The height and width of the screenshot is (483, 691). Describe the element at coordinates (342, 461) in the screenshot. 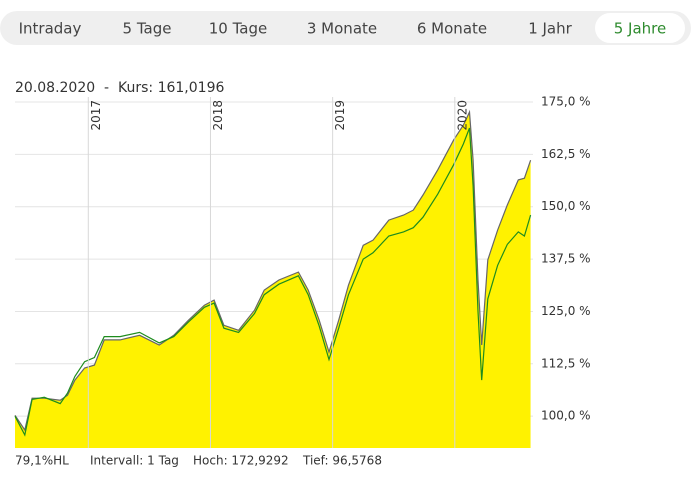

I see `footer-text: Tief: 96,5768` at that location.